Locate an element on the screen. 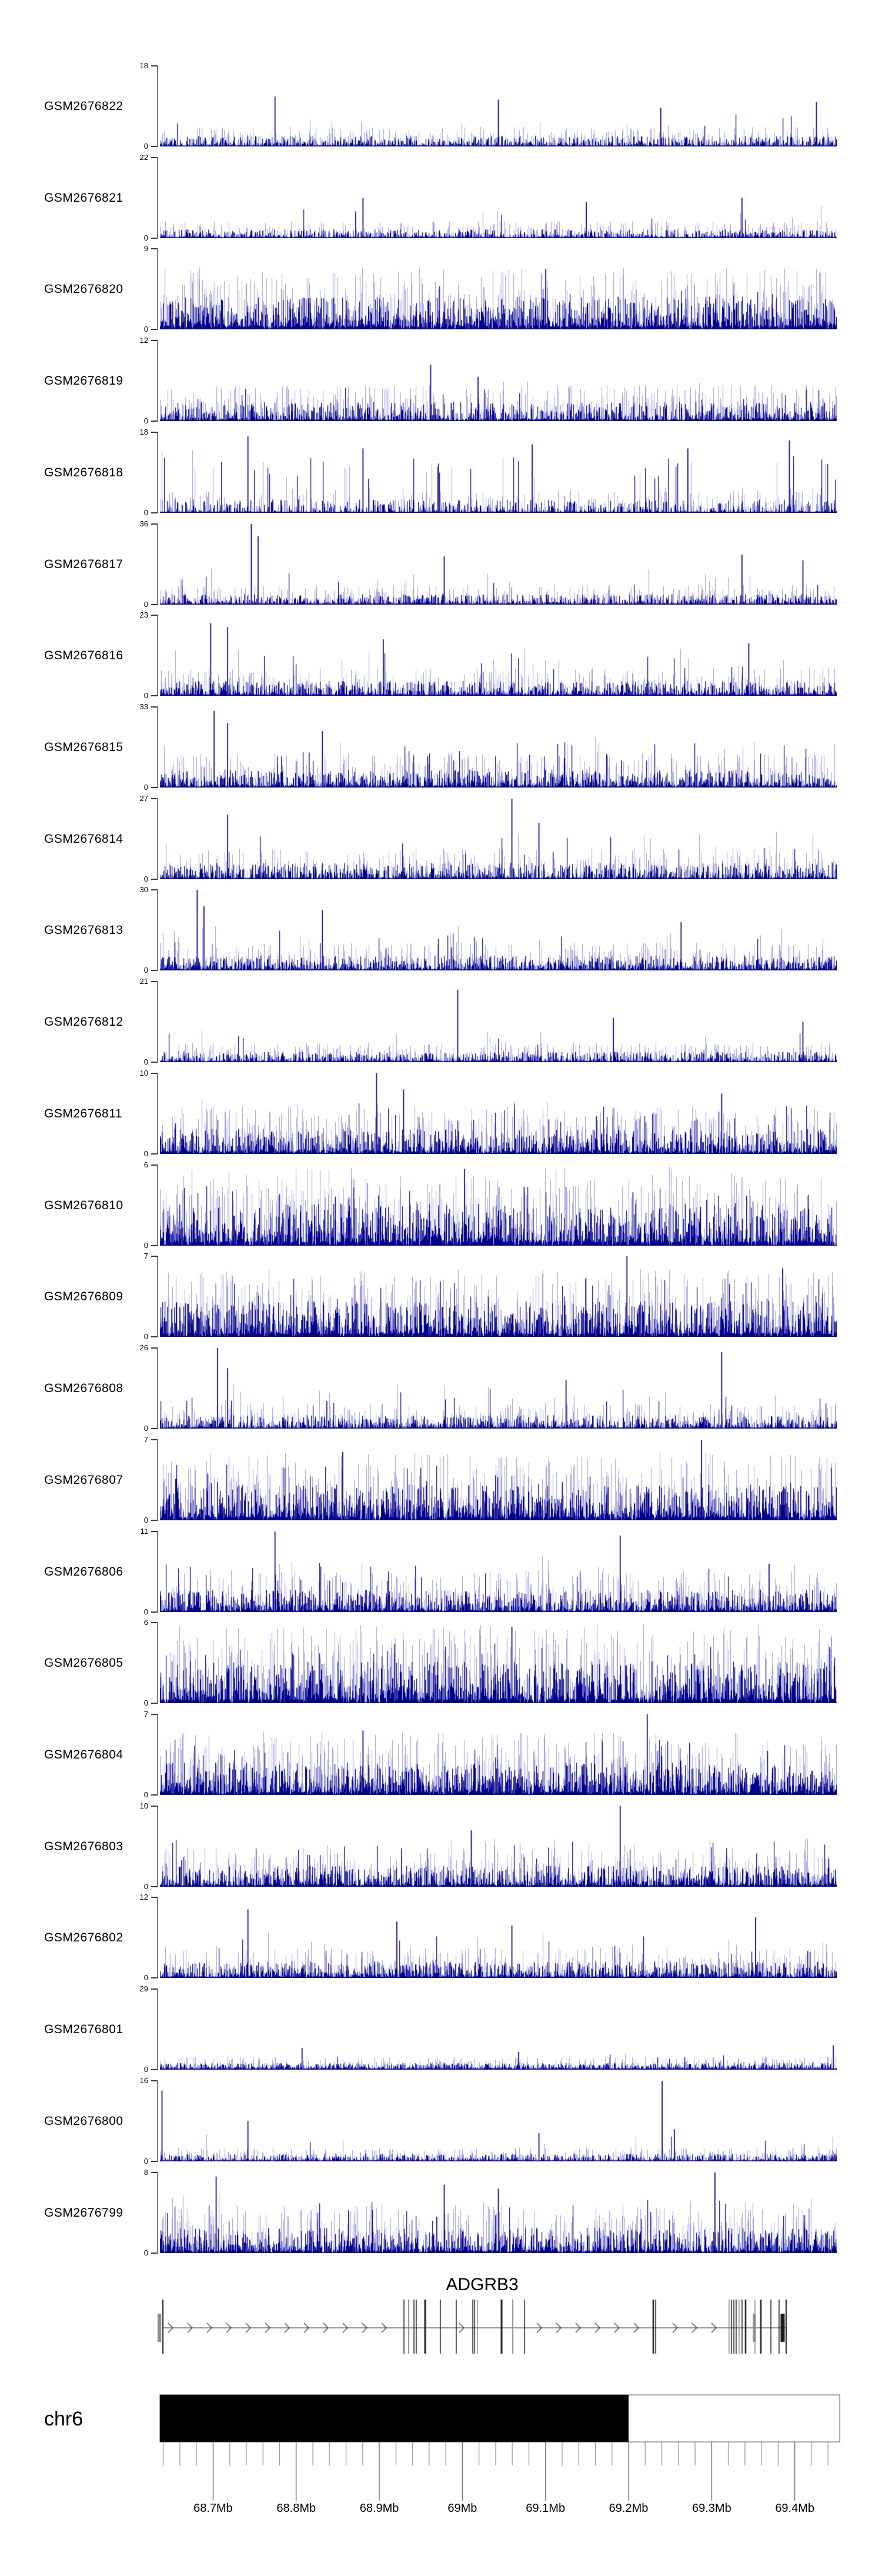 This screenshot has height=2576, width=882. track-label: GSM2676809 is located at coordinates (83, 1296).